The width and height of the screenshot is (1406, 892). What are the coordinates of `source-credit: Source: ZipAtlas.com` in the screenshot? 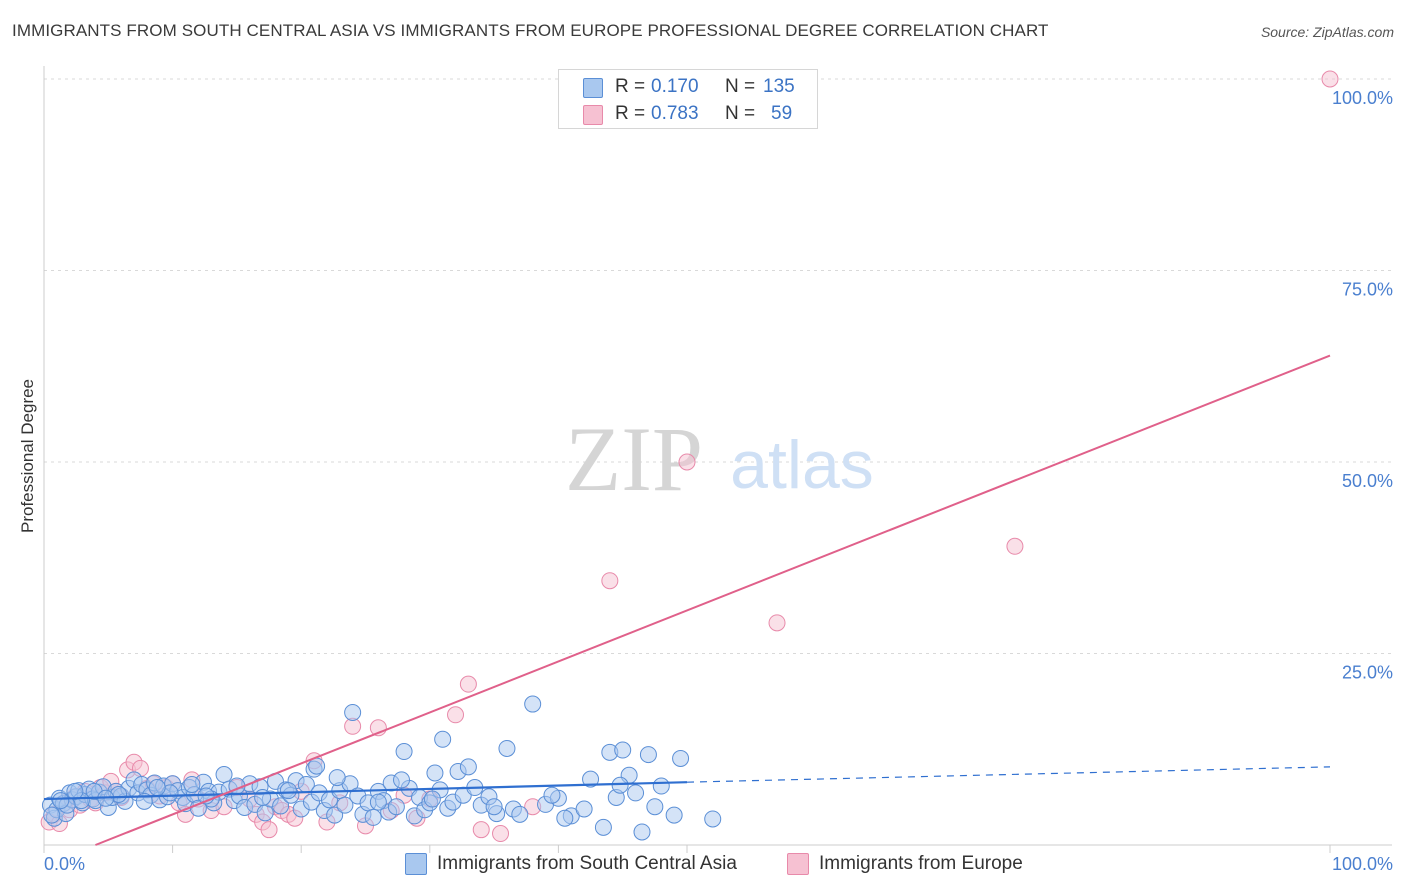 It's located at (1327, 32).